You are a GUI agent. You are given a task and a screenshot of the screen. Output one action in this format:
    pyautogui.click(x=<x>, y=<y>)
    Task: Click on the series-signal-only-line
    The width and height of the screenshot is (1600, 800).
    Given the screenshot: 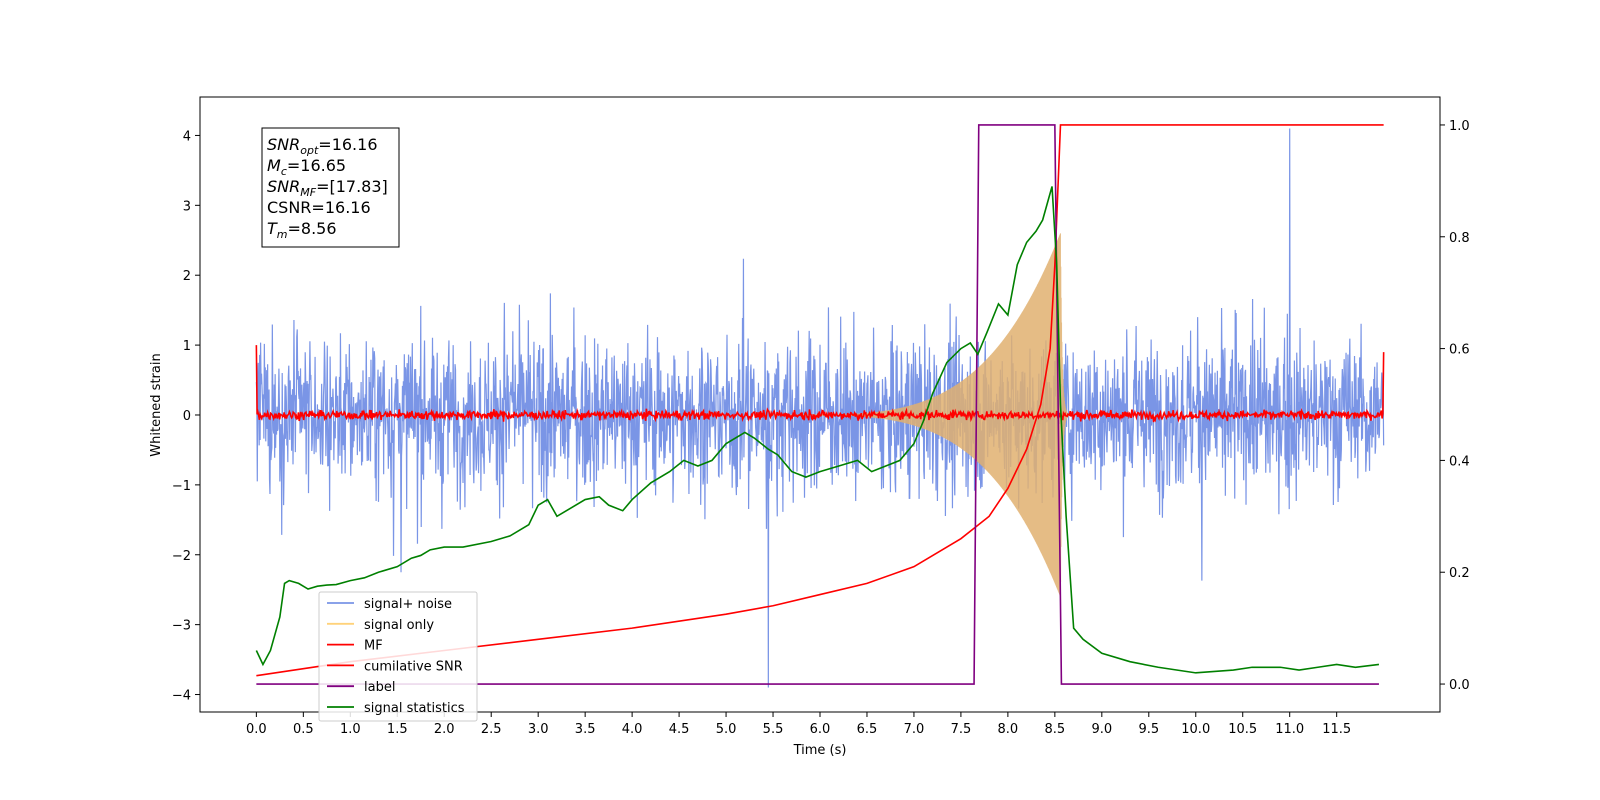 What is the action you would take?
    pyautogui.click(x=921, y=415)
    